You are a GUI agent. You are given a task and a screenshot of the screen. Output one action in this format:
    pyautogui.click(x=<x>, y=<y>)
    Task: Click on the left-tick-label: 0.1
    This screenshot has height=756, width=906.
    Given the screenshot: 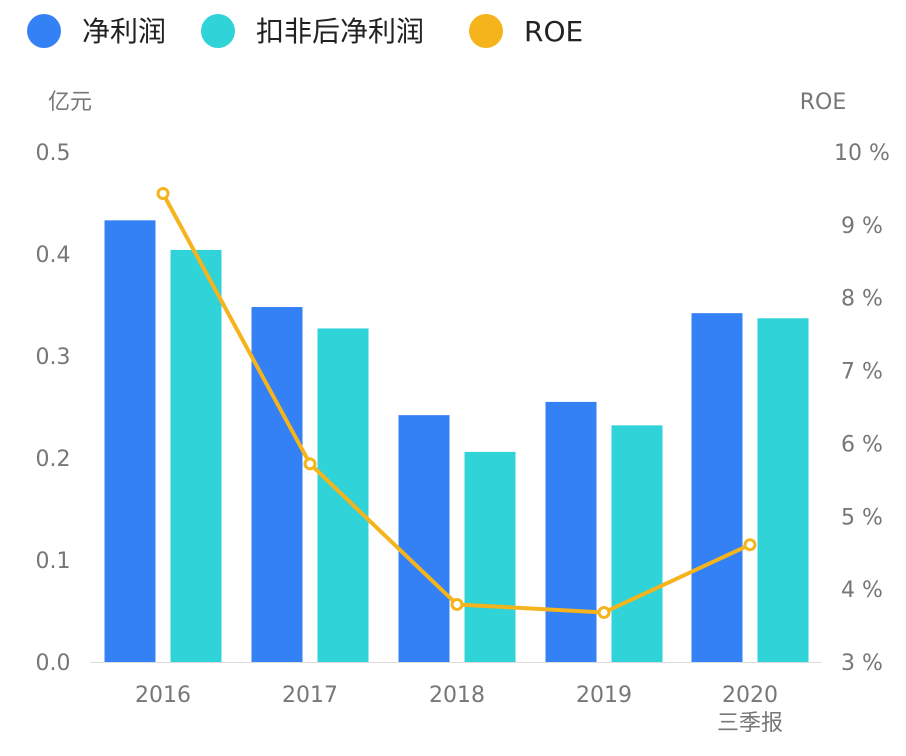 What is the action you would take?
    pyautogui.click(x=53, y=561)
    